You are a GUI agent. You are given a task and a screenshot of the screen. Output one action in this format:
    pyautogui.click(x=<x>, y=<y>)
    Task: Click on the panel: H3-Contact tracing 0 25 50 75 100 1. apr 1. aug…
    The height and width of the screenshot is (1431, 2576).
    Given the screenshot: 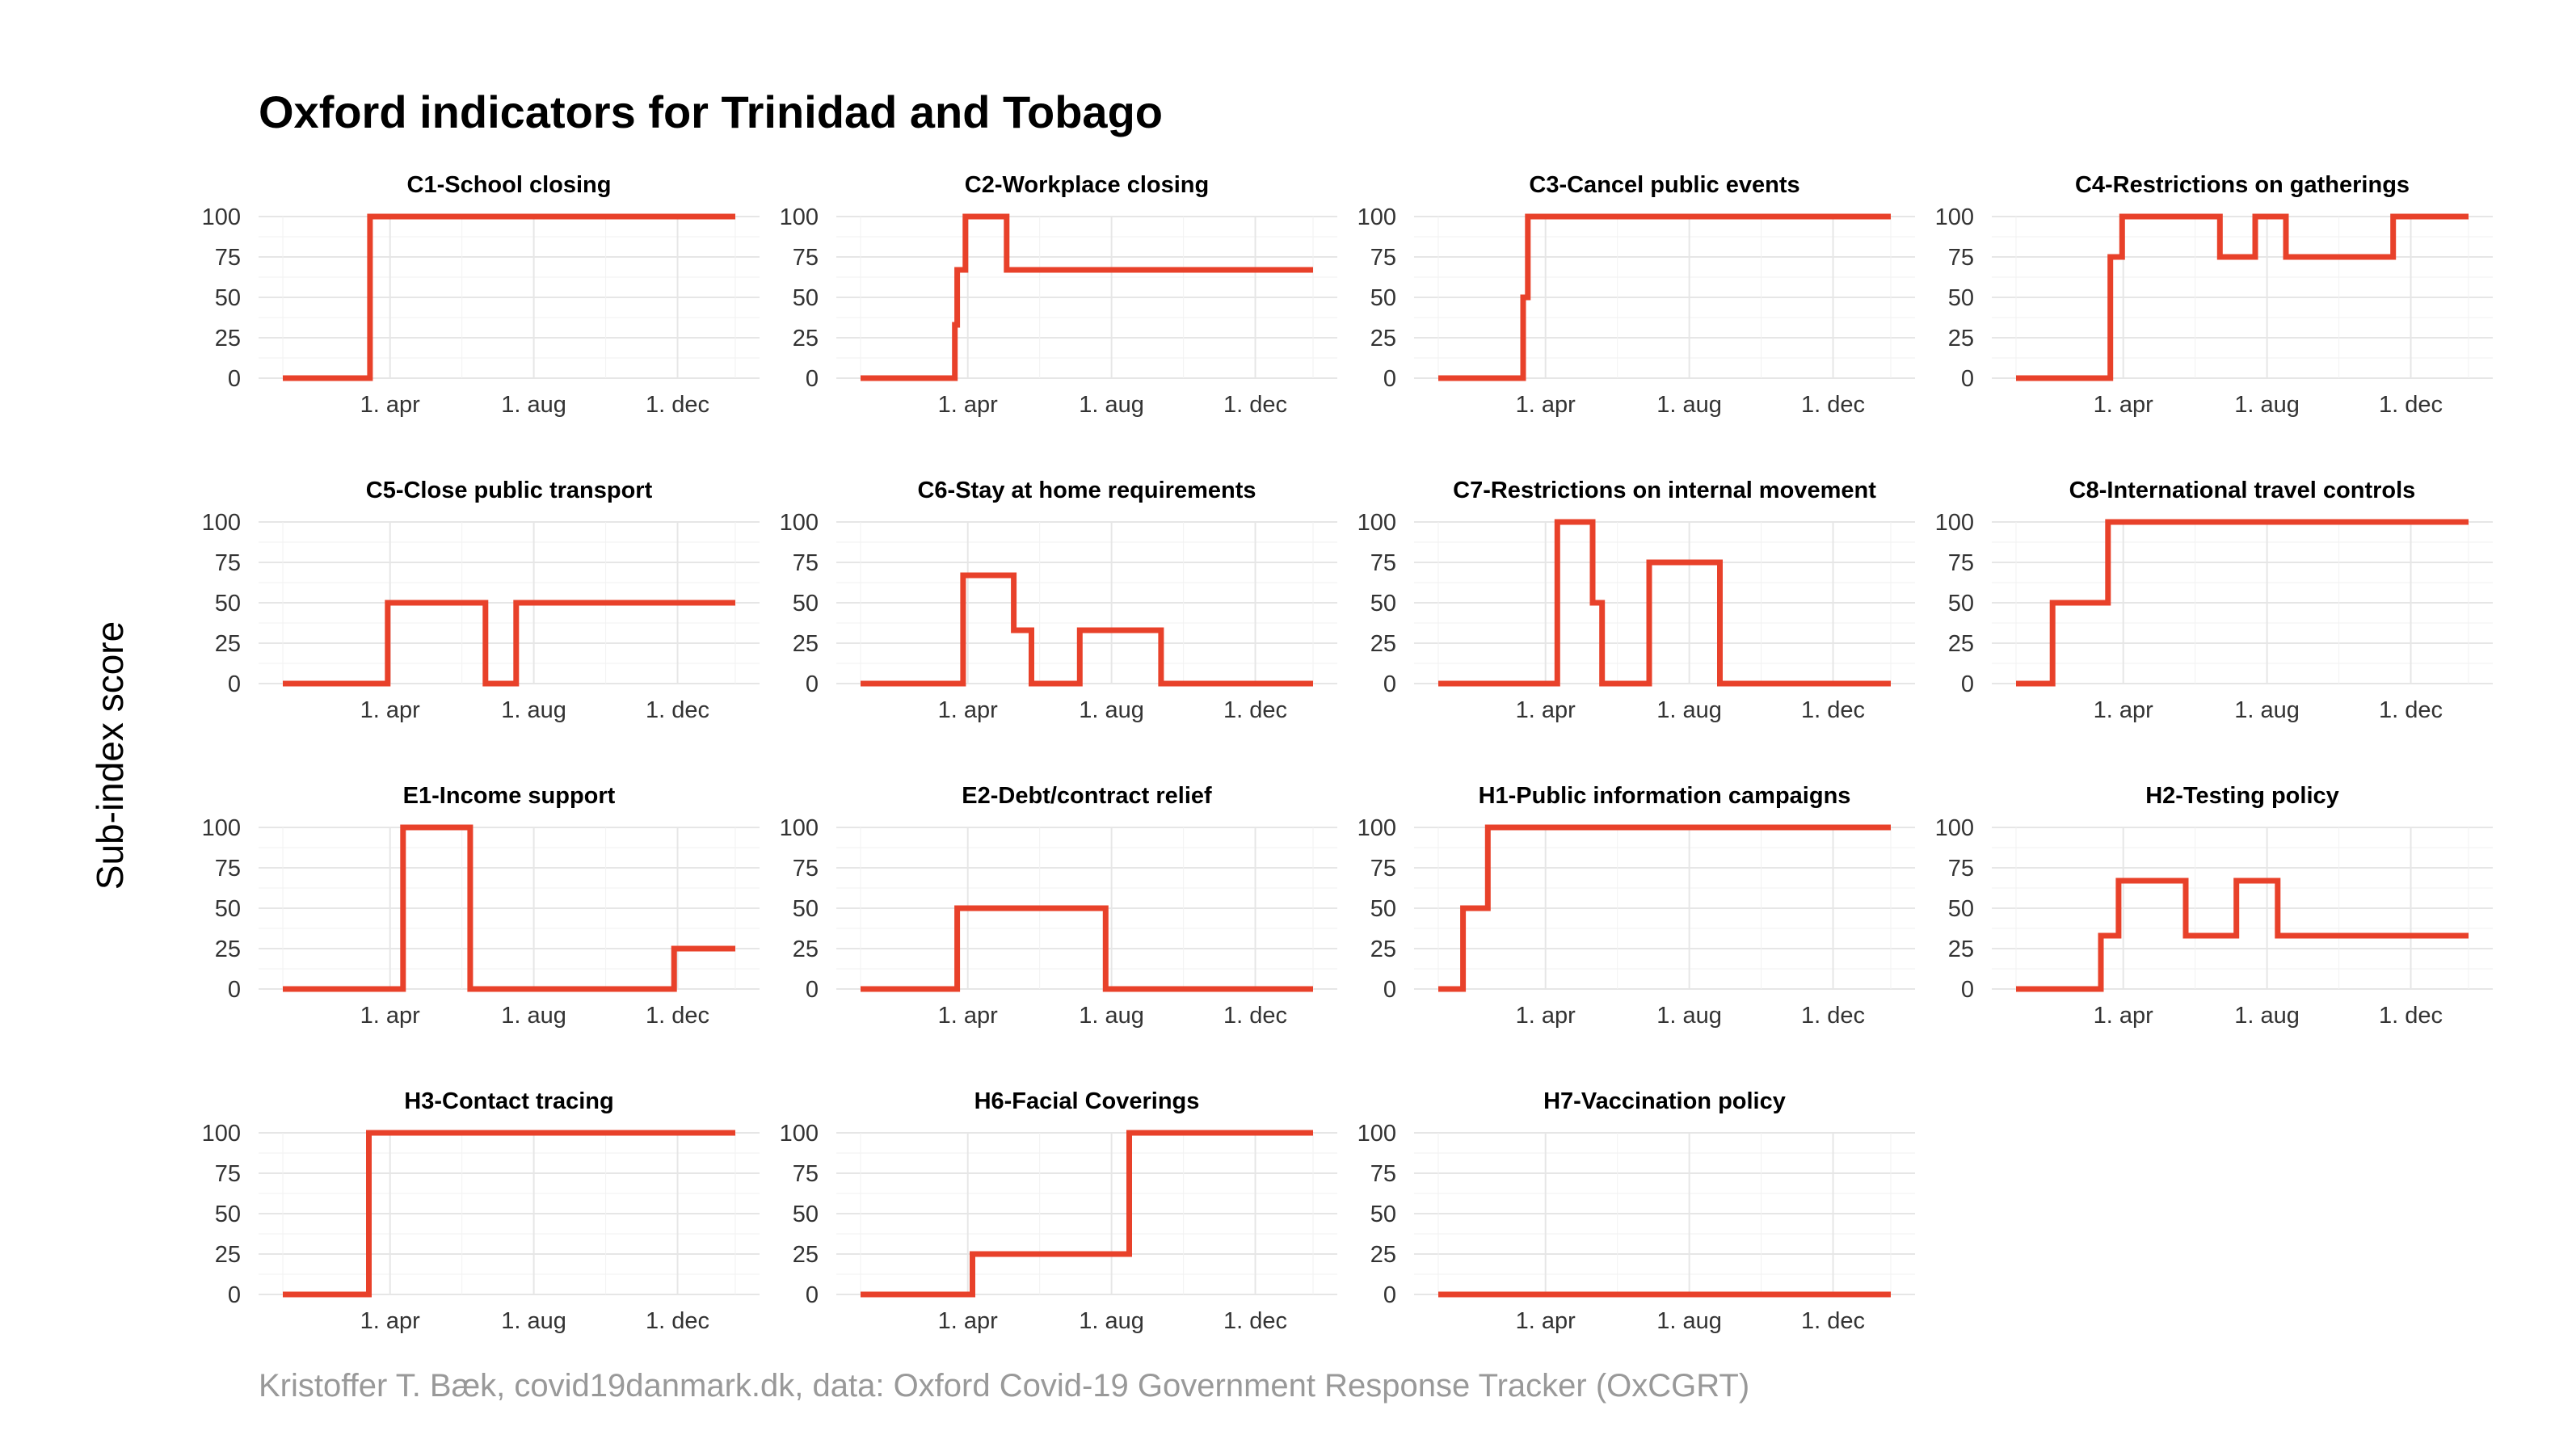 What is the action you would take?
    pyautogui.click(x=481, y=1211)
    